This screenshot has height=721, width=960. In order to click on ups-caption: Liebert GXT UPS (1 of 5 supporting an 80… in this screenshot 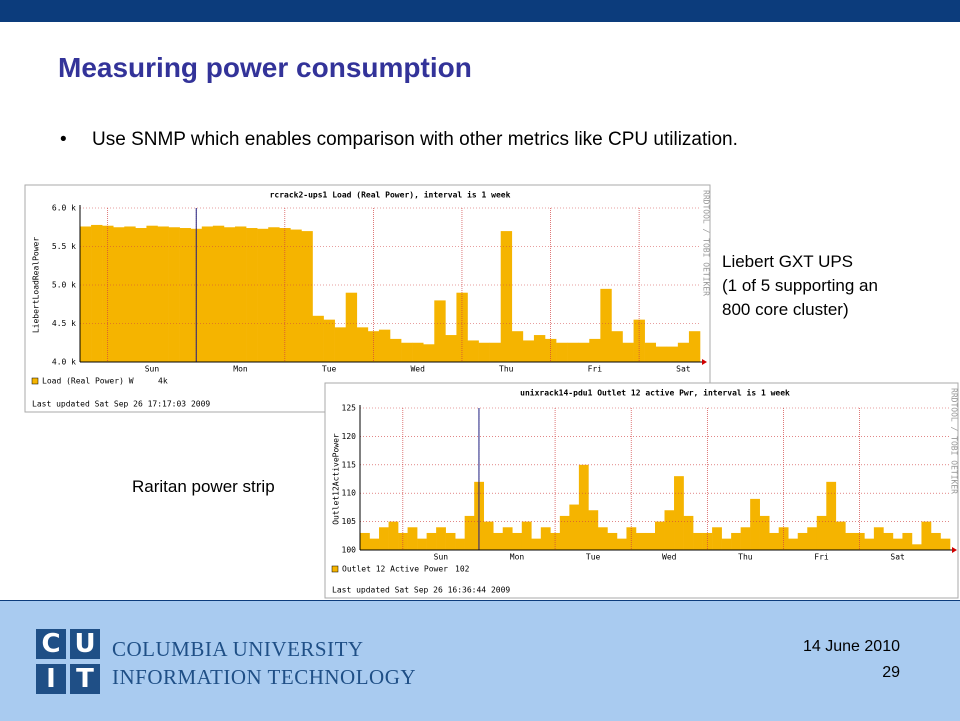, I will do `click(800, 286)`.